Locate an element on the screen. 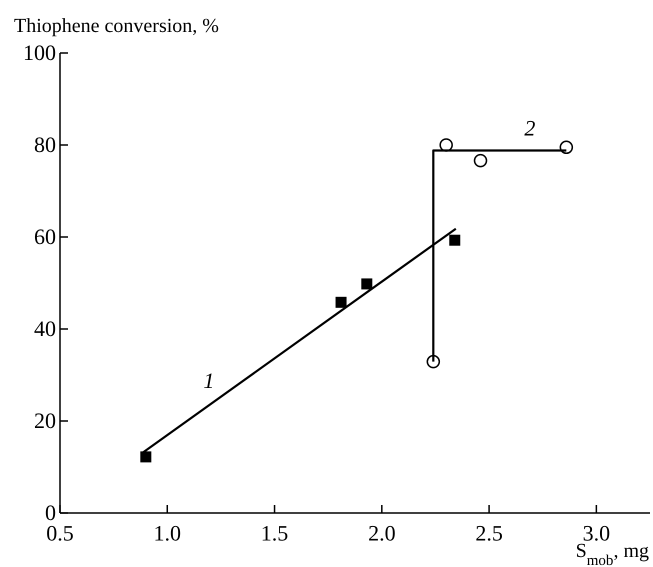 The width and height of the screenshot is (653, 567). y-tick-label: 40 is located at coordinates (45, 329).